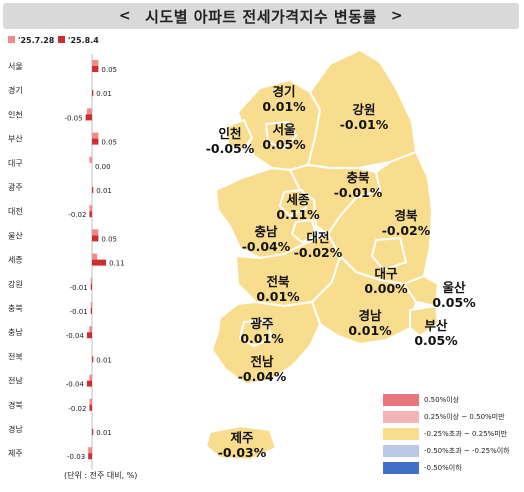 Image resolution: width=524 pixels, height=492 pixels. I want to click on category-label: 경기, so click(15, 90).